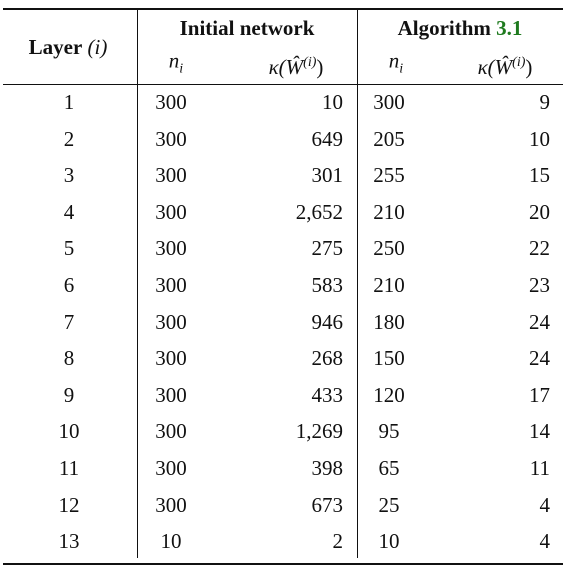  I want to click on alg-n-cell: 150, so click(389, 358).